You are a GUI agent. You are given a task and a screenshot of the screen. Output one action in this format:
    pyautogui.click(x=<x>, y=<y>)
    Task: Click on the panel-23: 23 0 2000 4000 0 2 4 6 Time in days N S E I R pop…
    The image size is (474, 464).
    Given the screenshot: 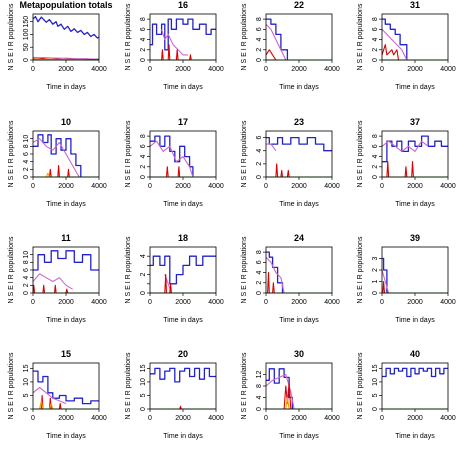 What is the action you would take?
    pyautogui.click(x=290, y=162)
    